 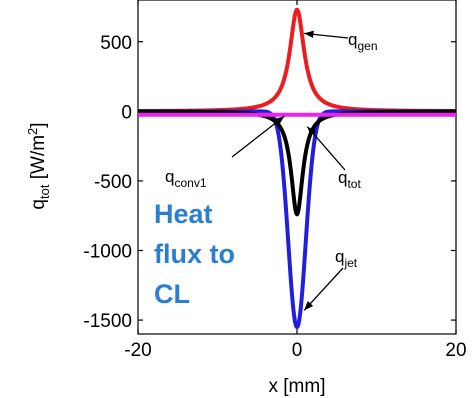 I want to click on y-axis-label-sub: tot, so click(x=44, y=191).